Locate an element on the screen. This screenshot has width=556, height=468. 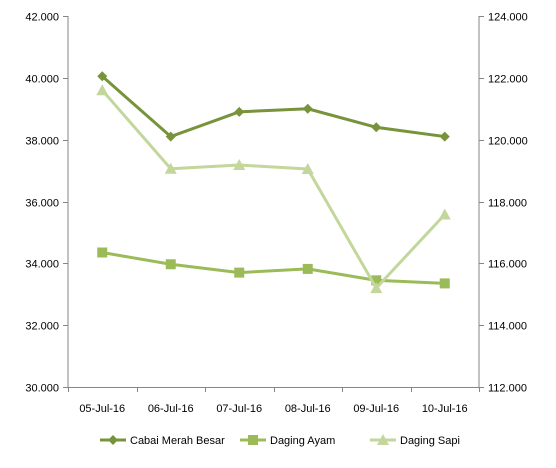
left-axis-tick-label: 36.000 is located at coordinates (42, 204).